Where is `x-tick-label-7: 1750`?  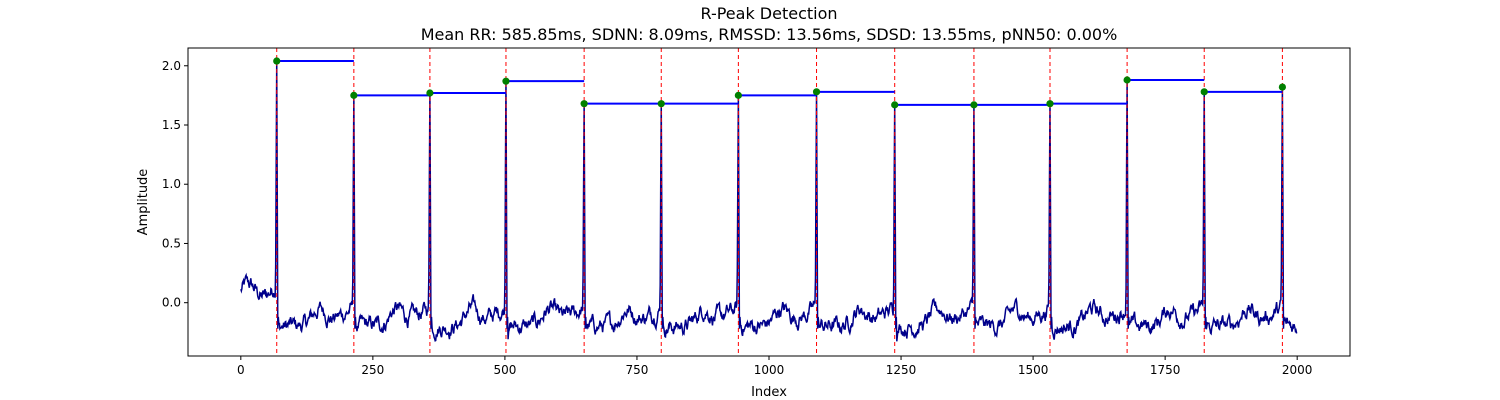
x-tick-label-7: 1750 is located at coordinates (1165, 370).